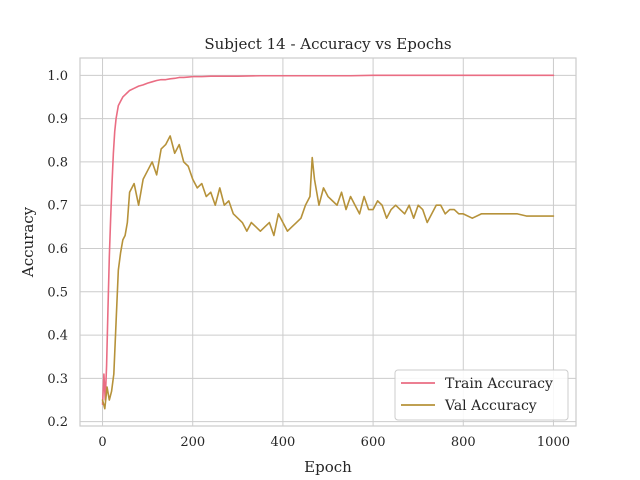  I want to click on y-tick-label: 0.3, so click(57, 379).